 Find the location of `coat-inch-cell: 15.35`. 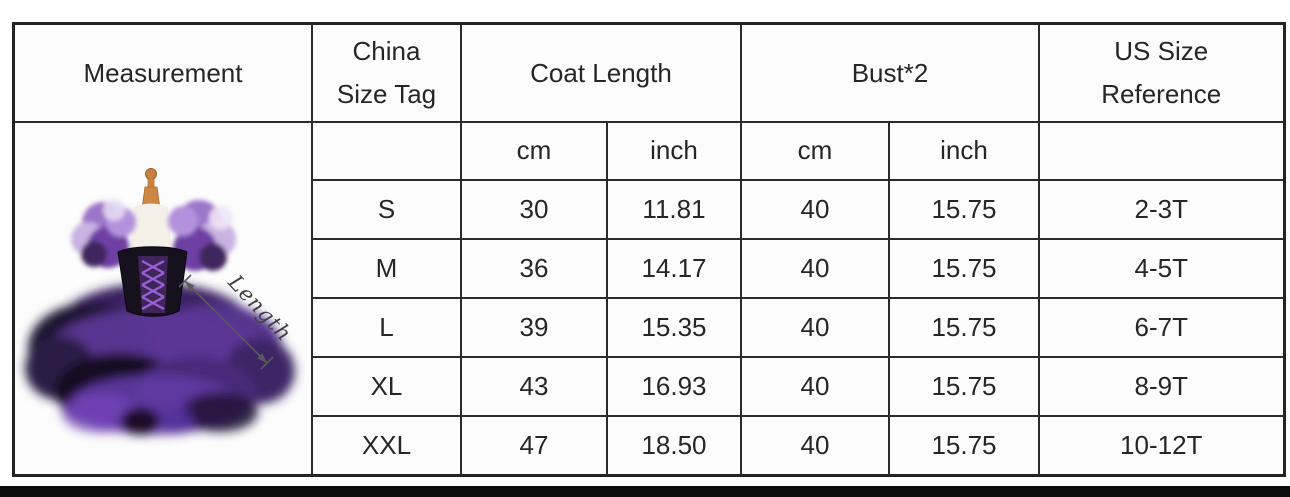

coat-inch-cell: 15.35 is located at coordinates (674, 327).